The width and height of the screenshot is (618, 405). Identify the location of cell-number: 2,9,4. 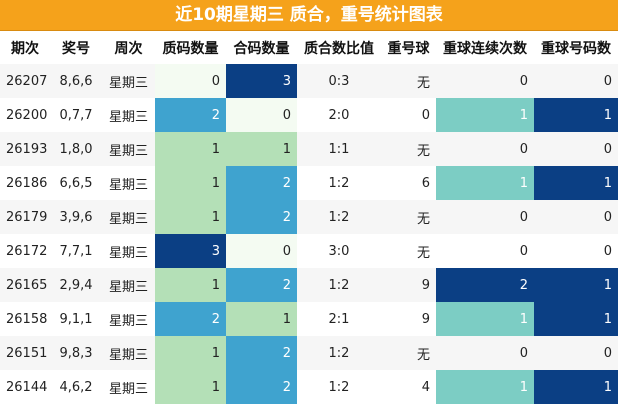
(76, 285).